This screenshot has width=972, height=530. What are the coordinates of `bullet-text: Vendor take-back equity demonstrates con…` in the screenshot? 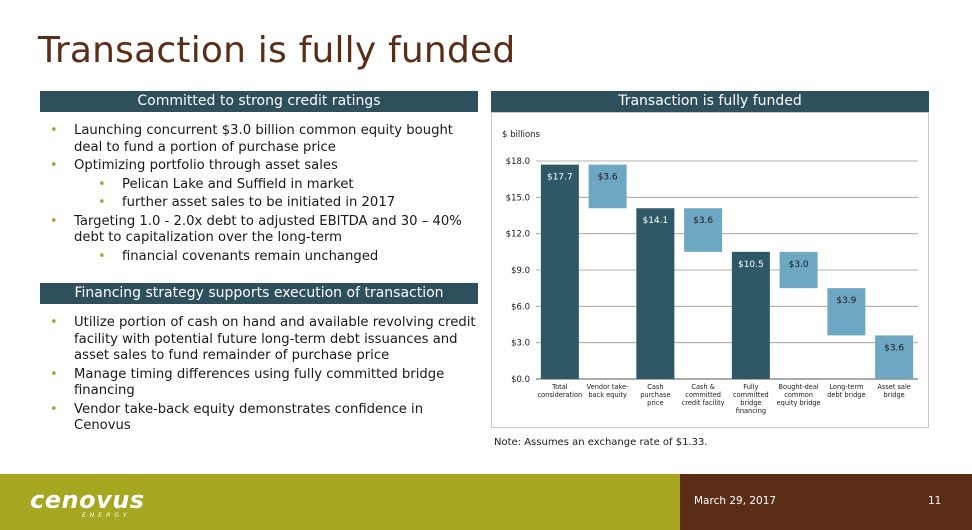 It's located at (249, 417).